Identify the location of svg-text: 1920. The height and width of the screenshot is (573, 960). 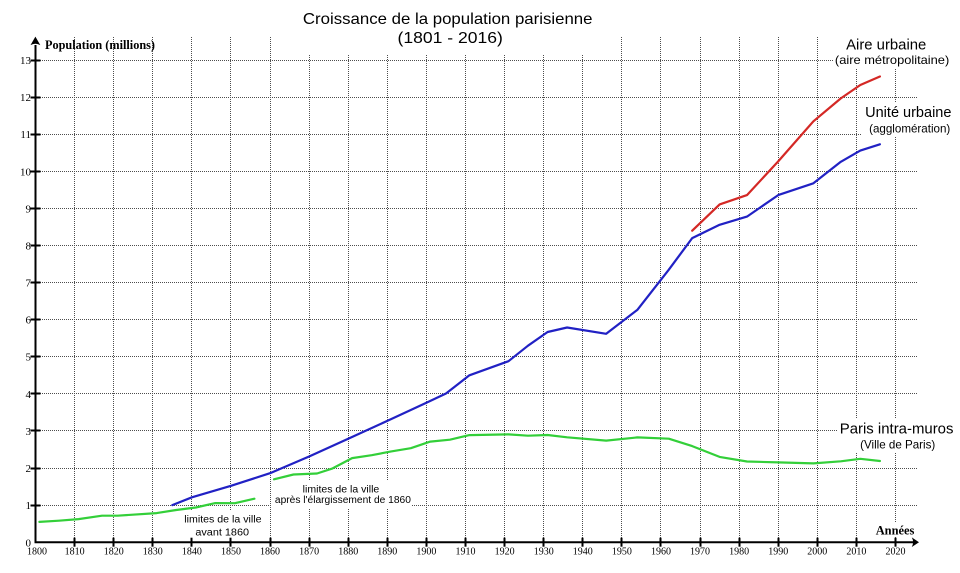
(505, 551).